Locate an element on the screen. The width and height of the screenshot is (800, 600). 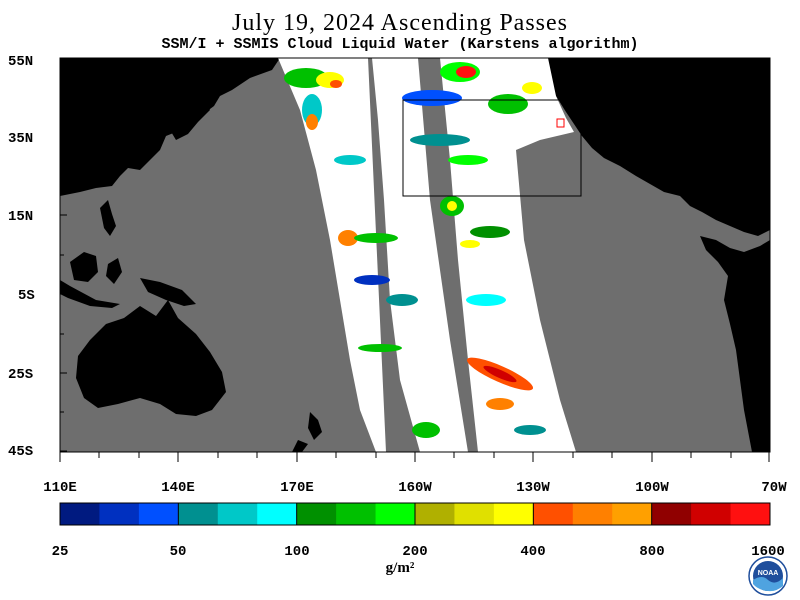
colorbar-label-25: 25 is located at coordinates (60, 552).